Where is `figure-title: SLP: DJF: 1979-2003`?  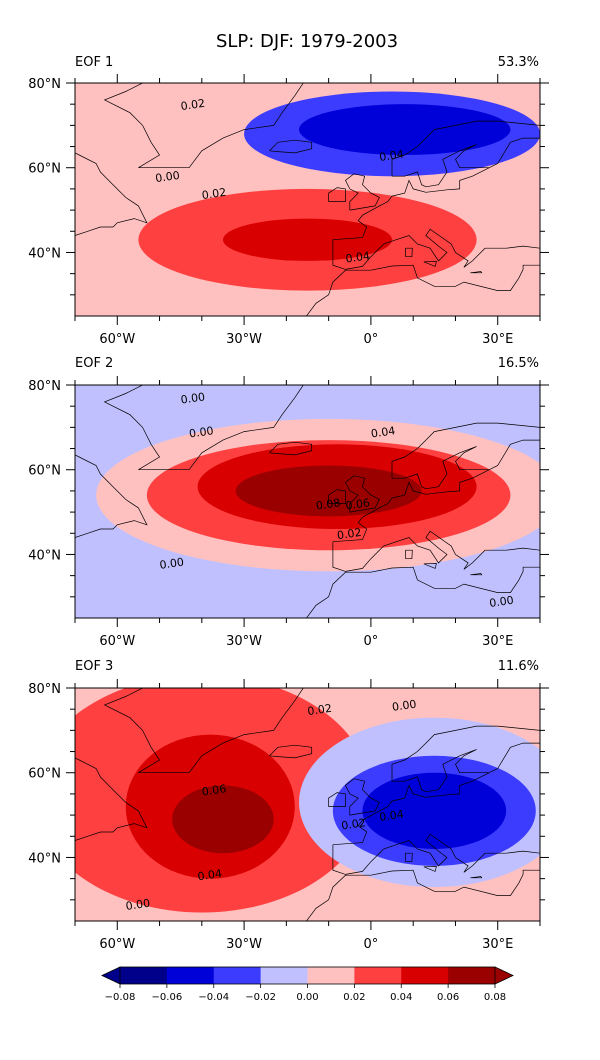
figure-title: SLP: DJF: 1979-2003 is located at coordinates (307, 41).